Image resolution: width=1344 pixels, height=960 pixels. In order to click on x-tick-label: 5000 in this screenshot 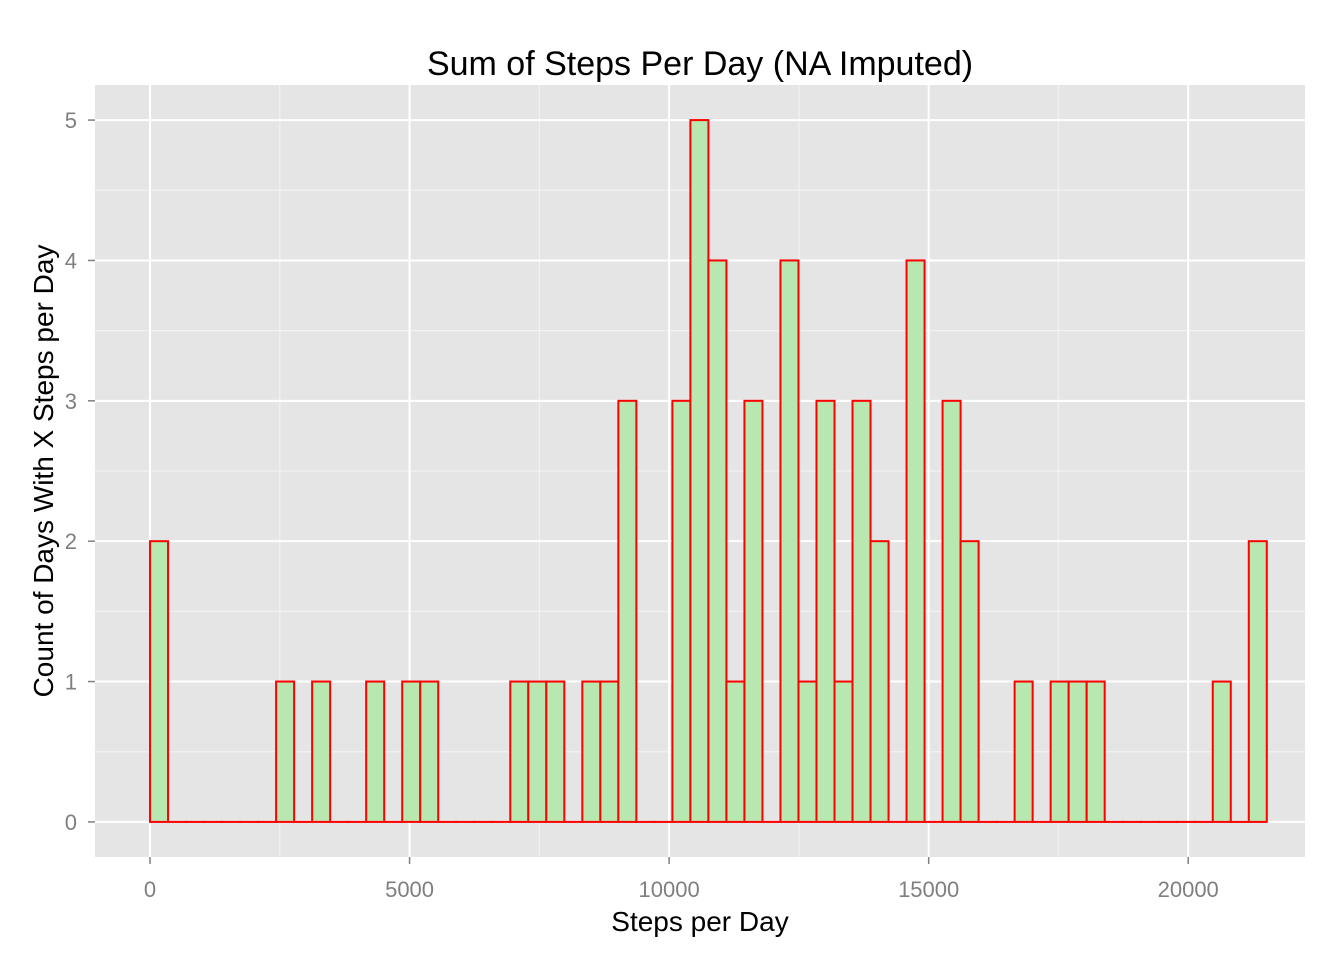, I will do `click(409, 889)`.